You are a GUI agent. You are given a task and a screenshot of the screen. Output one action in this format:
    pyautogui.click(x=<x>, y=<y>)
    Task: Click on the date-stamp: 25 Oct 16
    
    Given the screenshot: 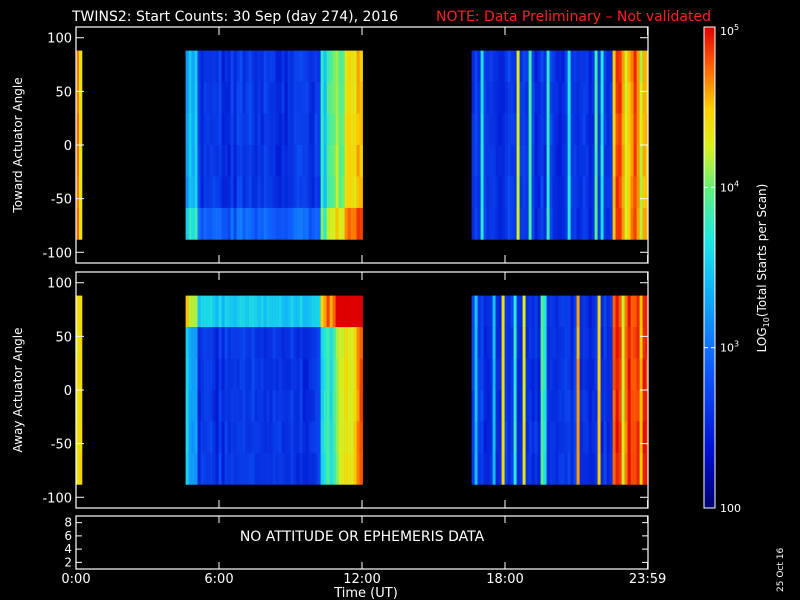 What is the action you would take?
    pyautogui.click(x=781, y=570)
    